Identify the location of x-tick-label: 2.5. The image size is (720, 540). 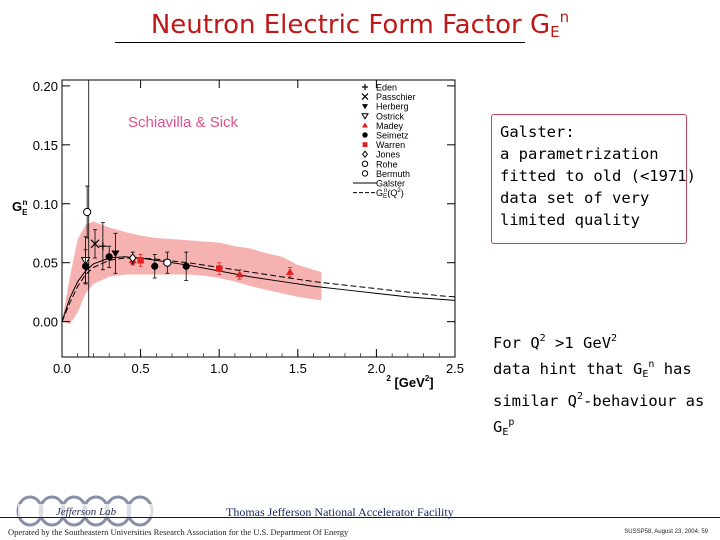
(455, 368).